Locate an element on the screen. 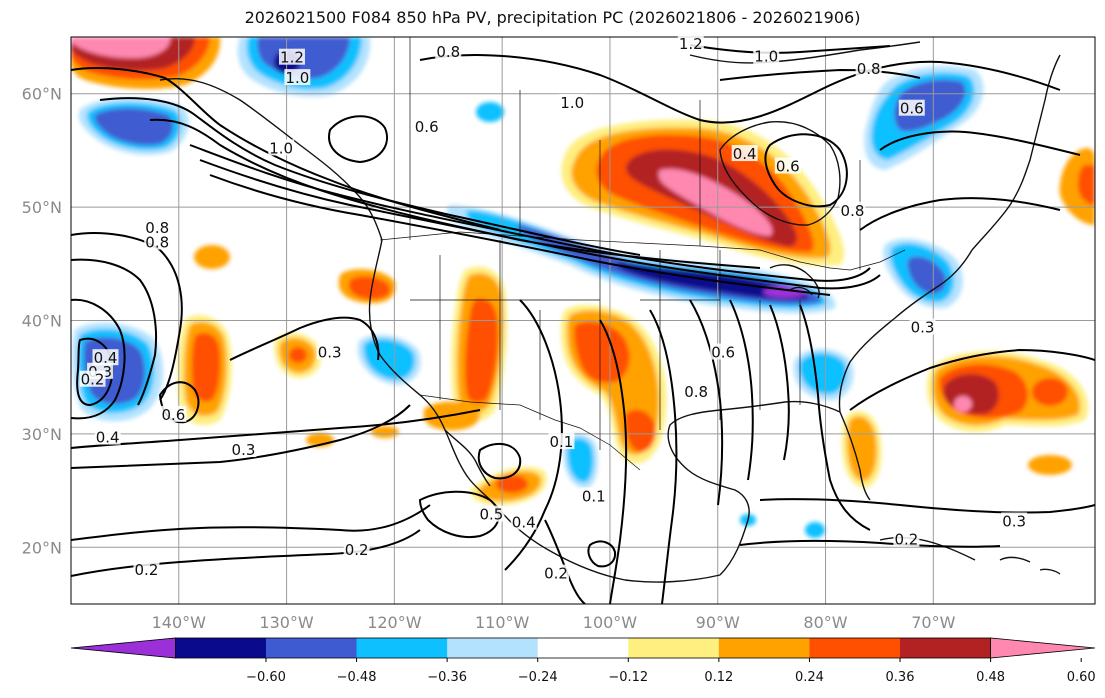 The width and height of the screenshot is (1105, 698). contour-label-0: 1.2 is located at coordinates (291, 57).